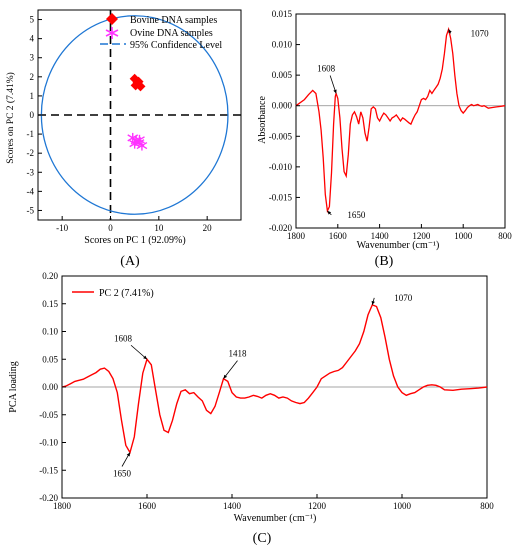  What do you see at coordinates (281, 136) in the screenshot?
I see `y-tick-label: -0.005` at bounding box center [281, 136].